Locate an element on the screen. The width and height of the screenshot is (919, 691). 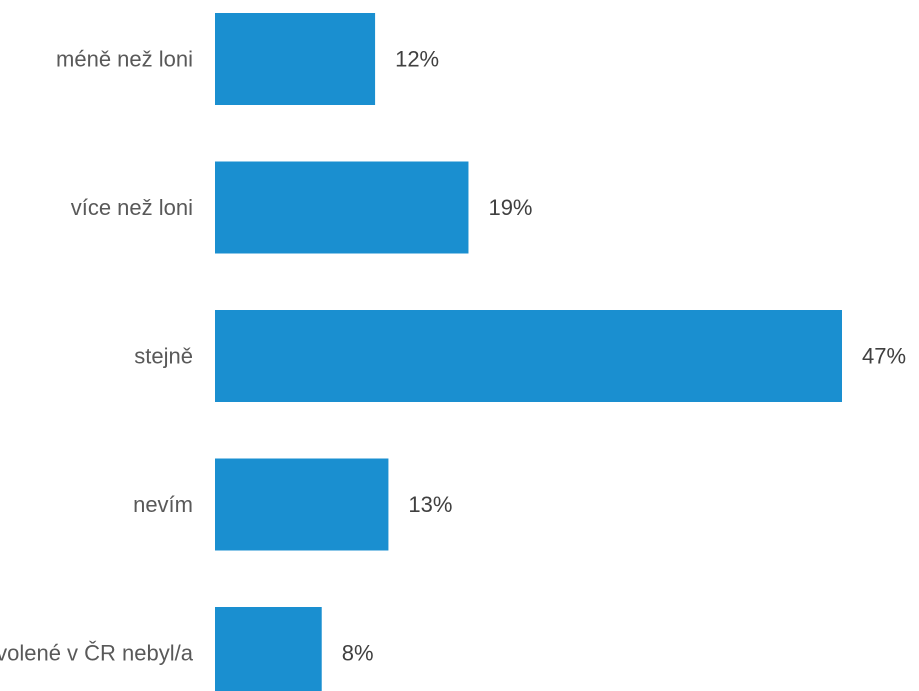
category-label-5: letos jsem na dovolené v ČR nebyl/a is located at coordinates (97, 653).